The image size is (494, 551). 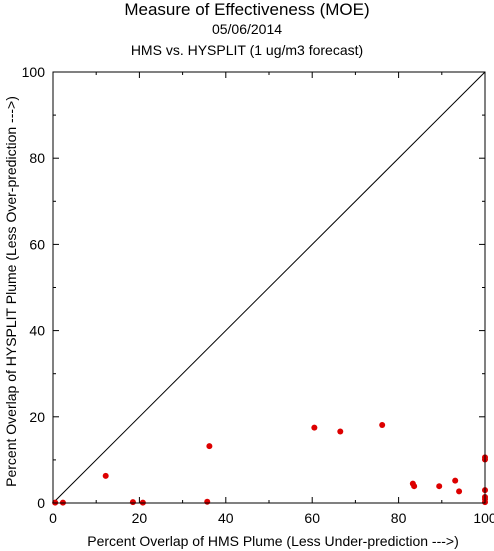 What do you see at coordinates (247, 50) in the screenshot?
I see `chart-subtitle: HMS vs. HYSPLIT (1 ug/m3 forecast)` at bounding box center [247, 50].